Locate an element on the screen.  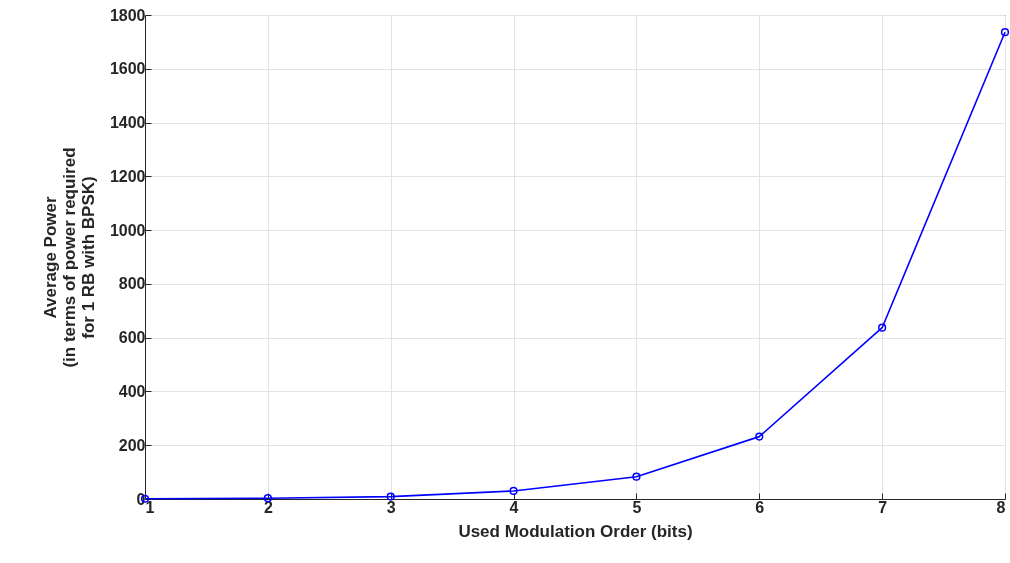
y-tick-label: 1600 is located at coordinates (127, 69).